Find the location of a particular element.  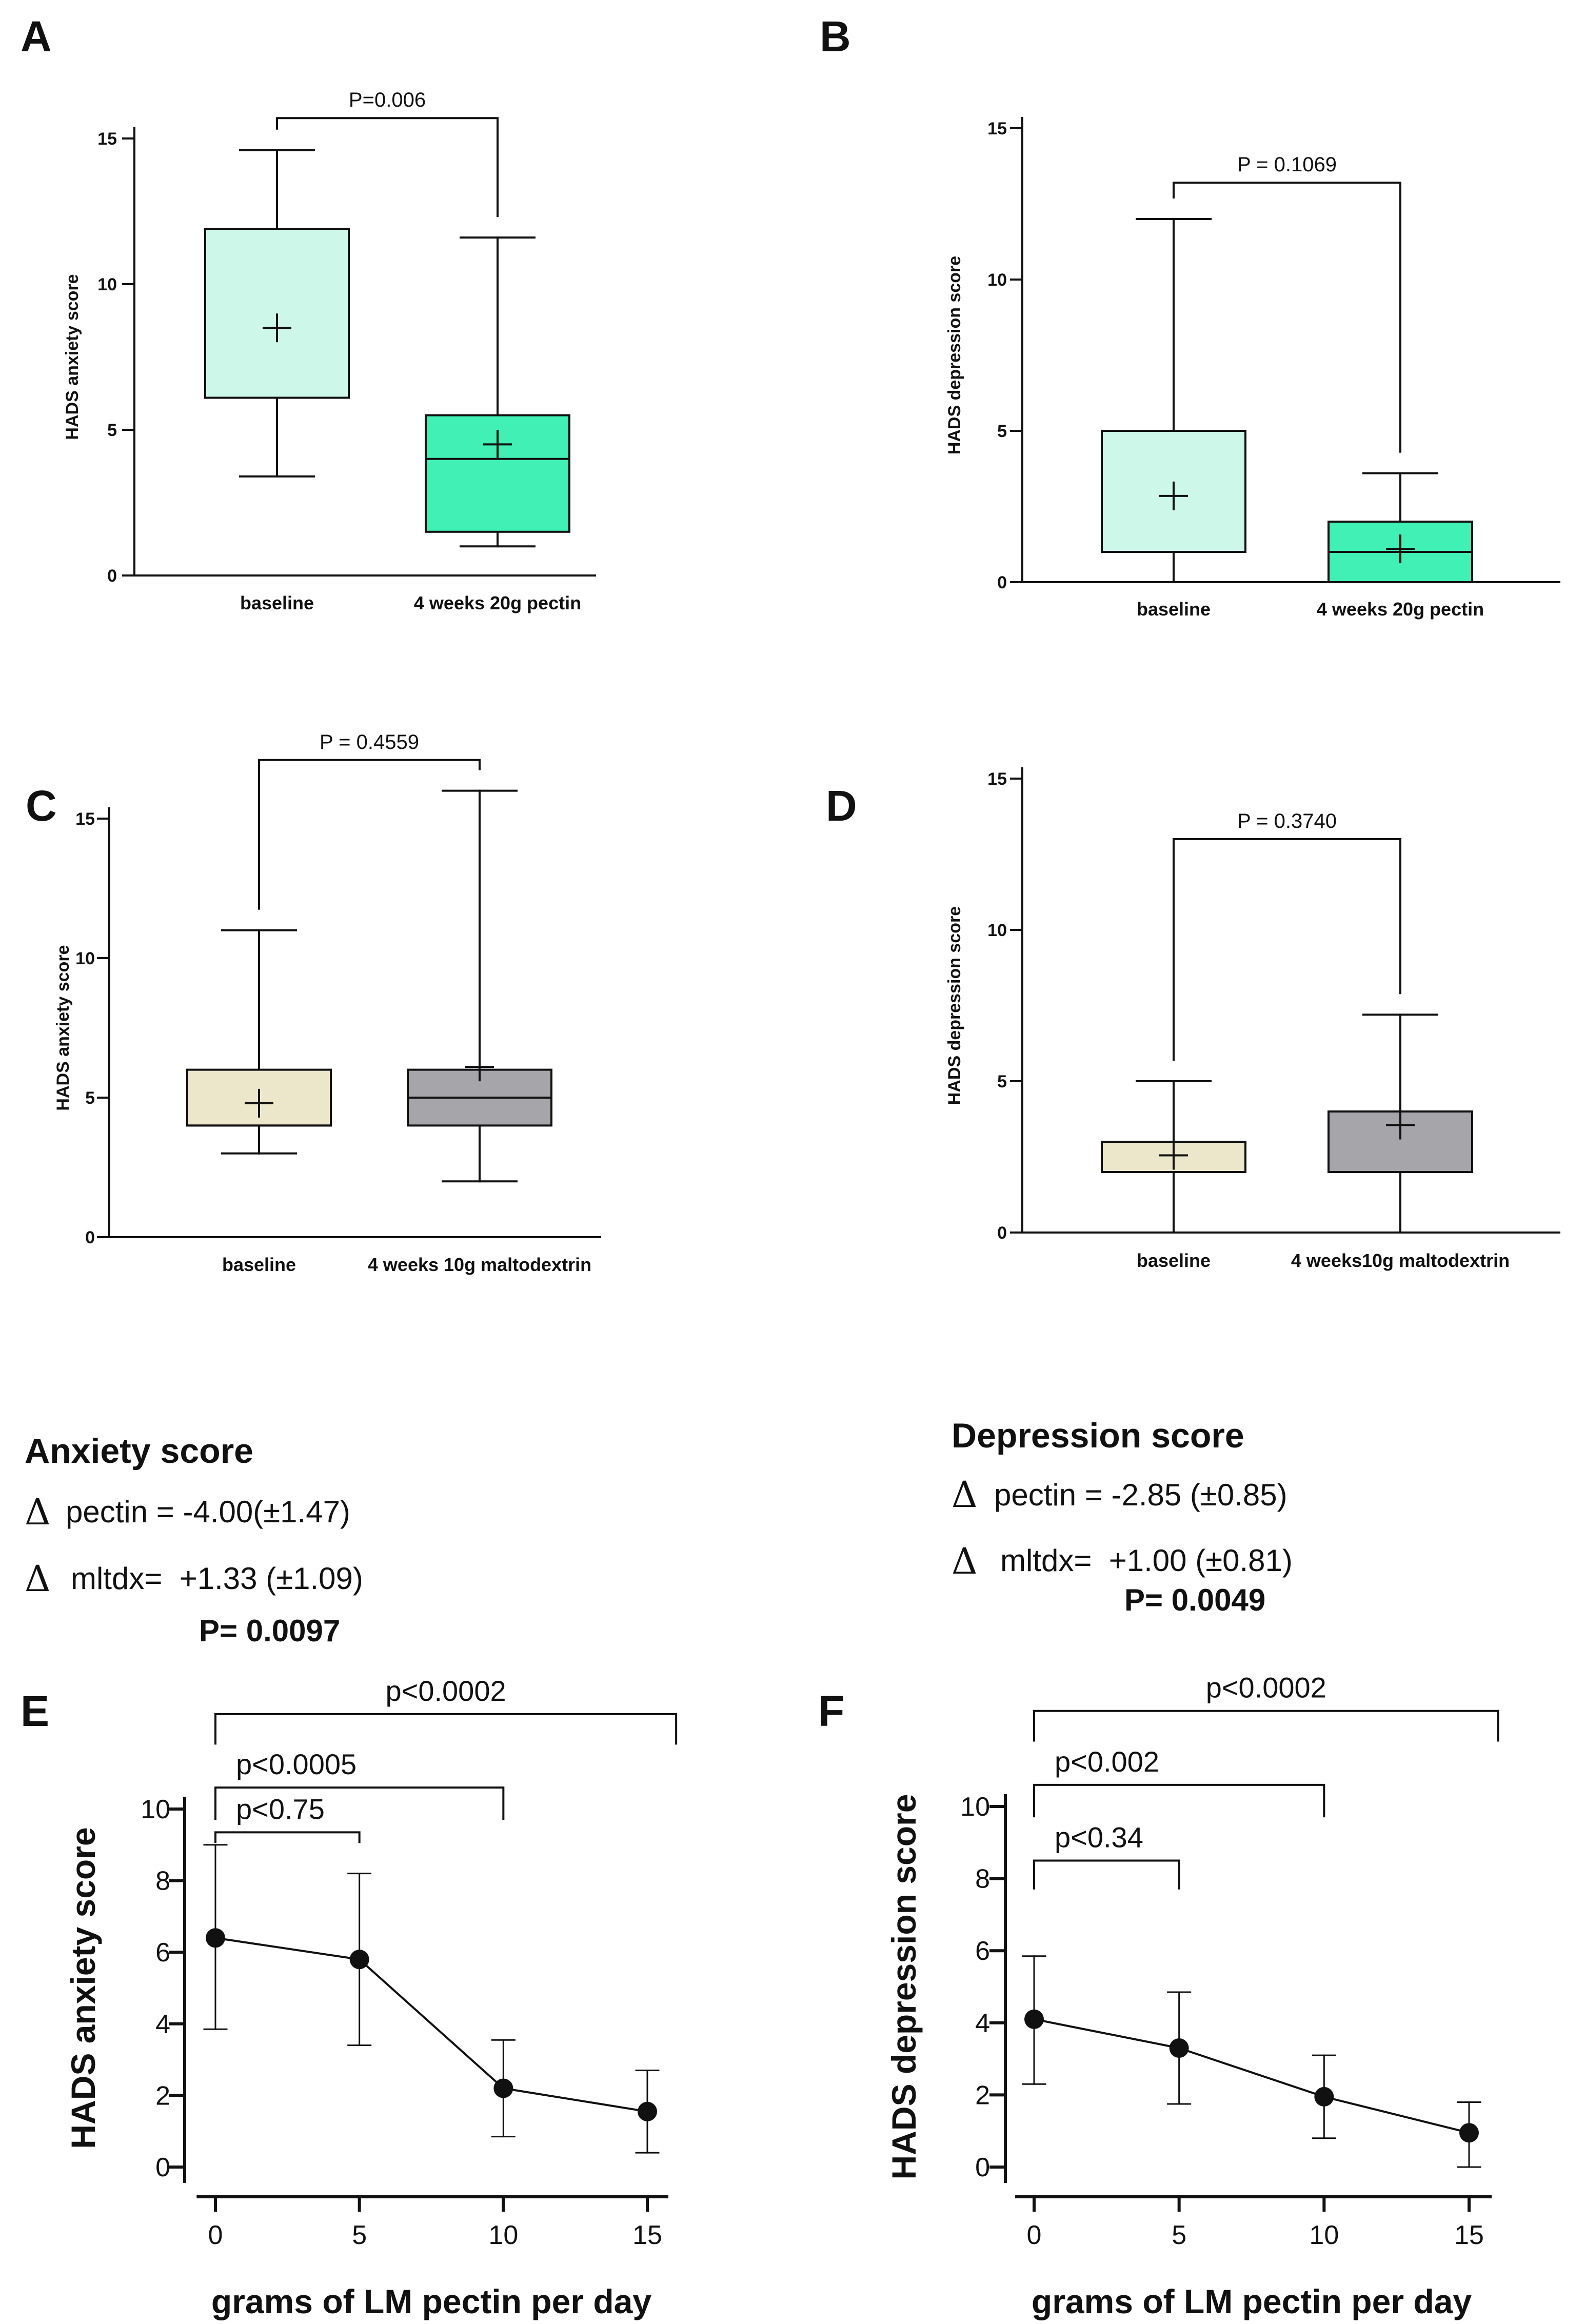

p-value-label: P = 0.4559 is located at coordinates (369, 742).